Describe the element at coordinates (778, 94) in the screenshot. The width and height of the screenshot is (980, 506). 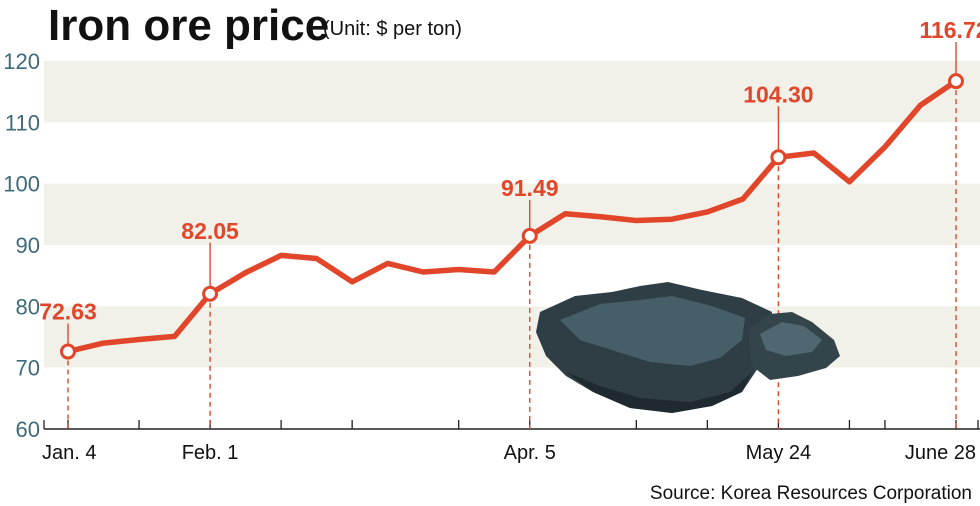
I see `value-label-3: 104.30` at that location.